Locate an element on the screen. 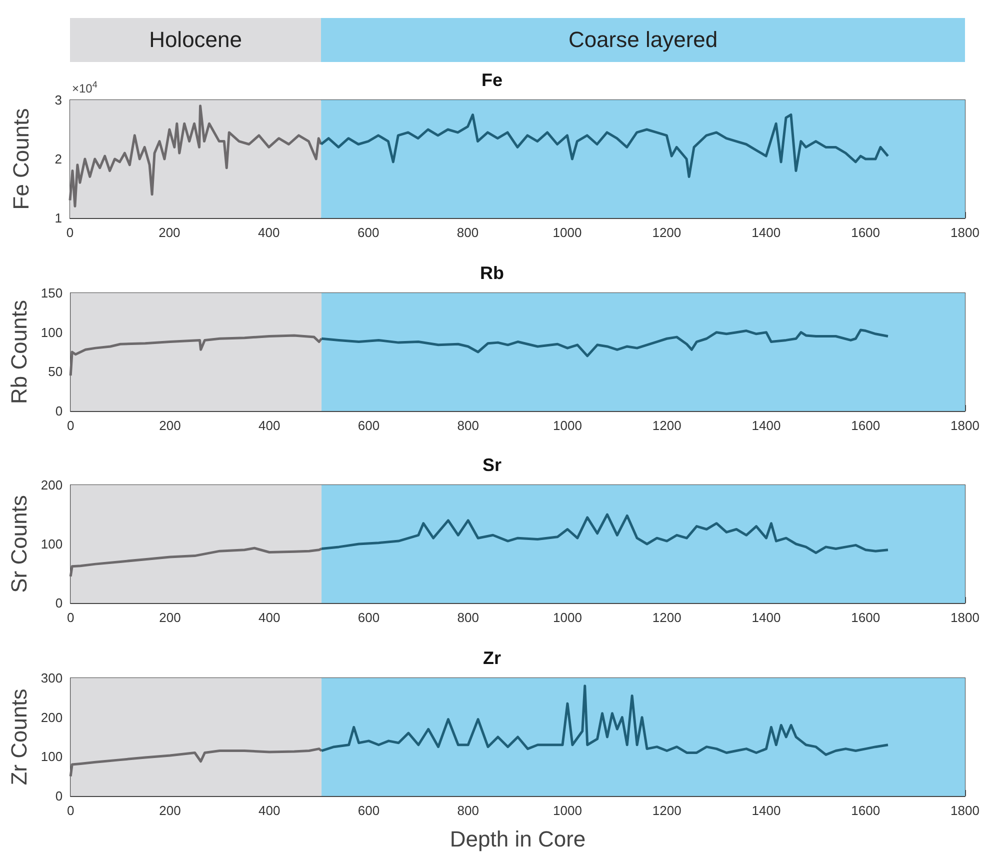 This screenshot has width=984, height=858. y-axis-title: Zr Counts is located at coordinates (19, 737).